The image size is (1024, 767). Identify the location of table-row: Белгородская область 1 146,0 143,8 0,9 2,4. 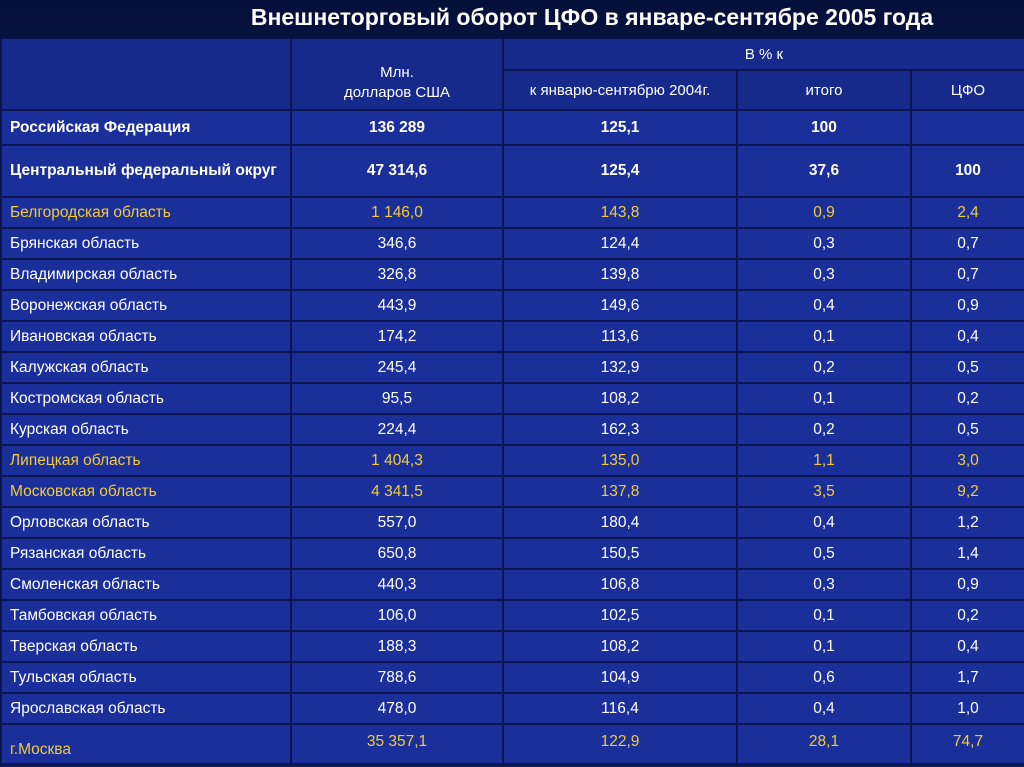
(512, 212).